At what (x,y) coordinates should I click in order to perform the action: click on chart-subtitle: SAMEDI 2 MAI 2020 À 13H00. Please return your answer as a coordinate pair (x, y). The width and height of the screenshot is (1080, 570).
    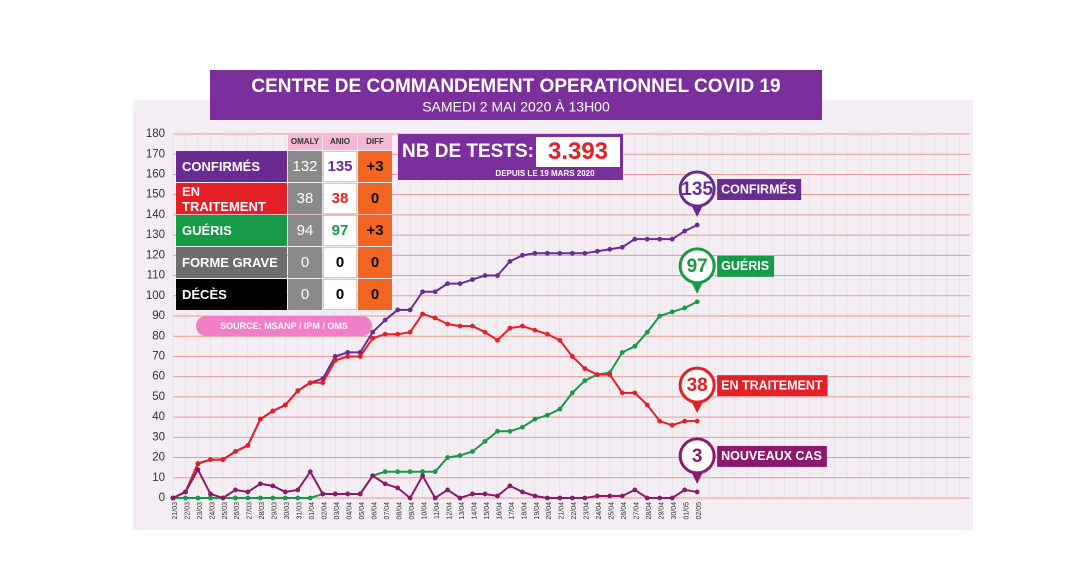
    Looking at the image, I should click on (516, 107).